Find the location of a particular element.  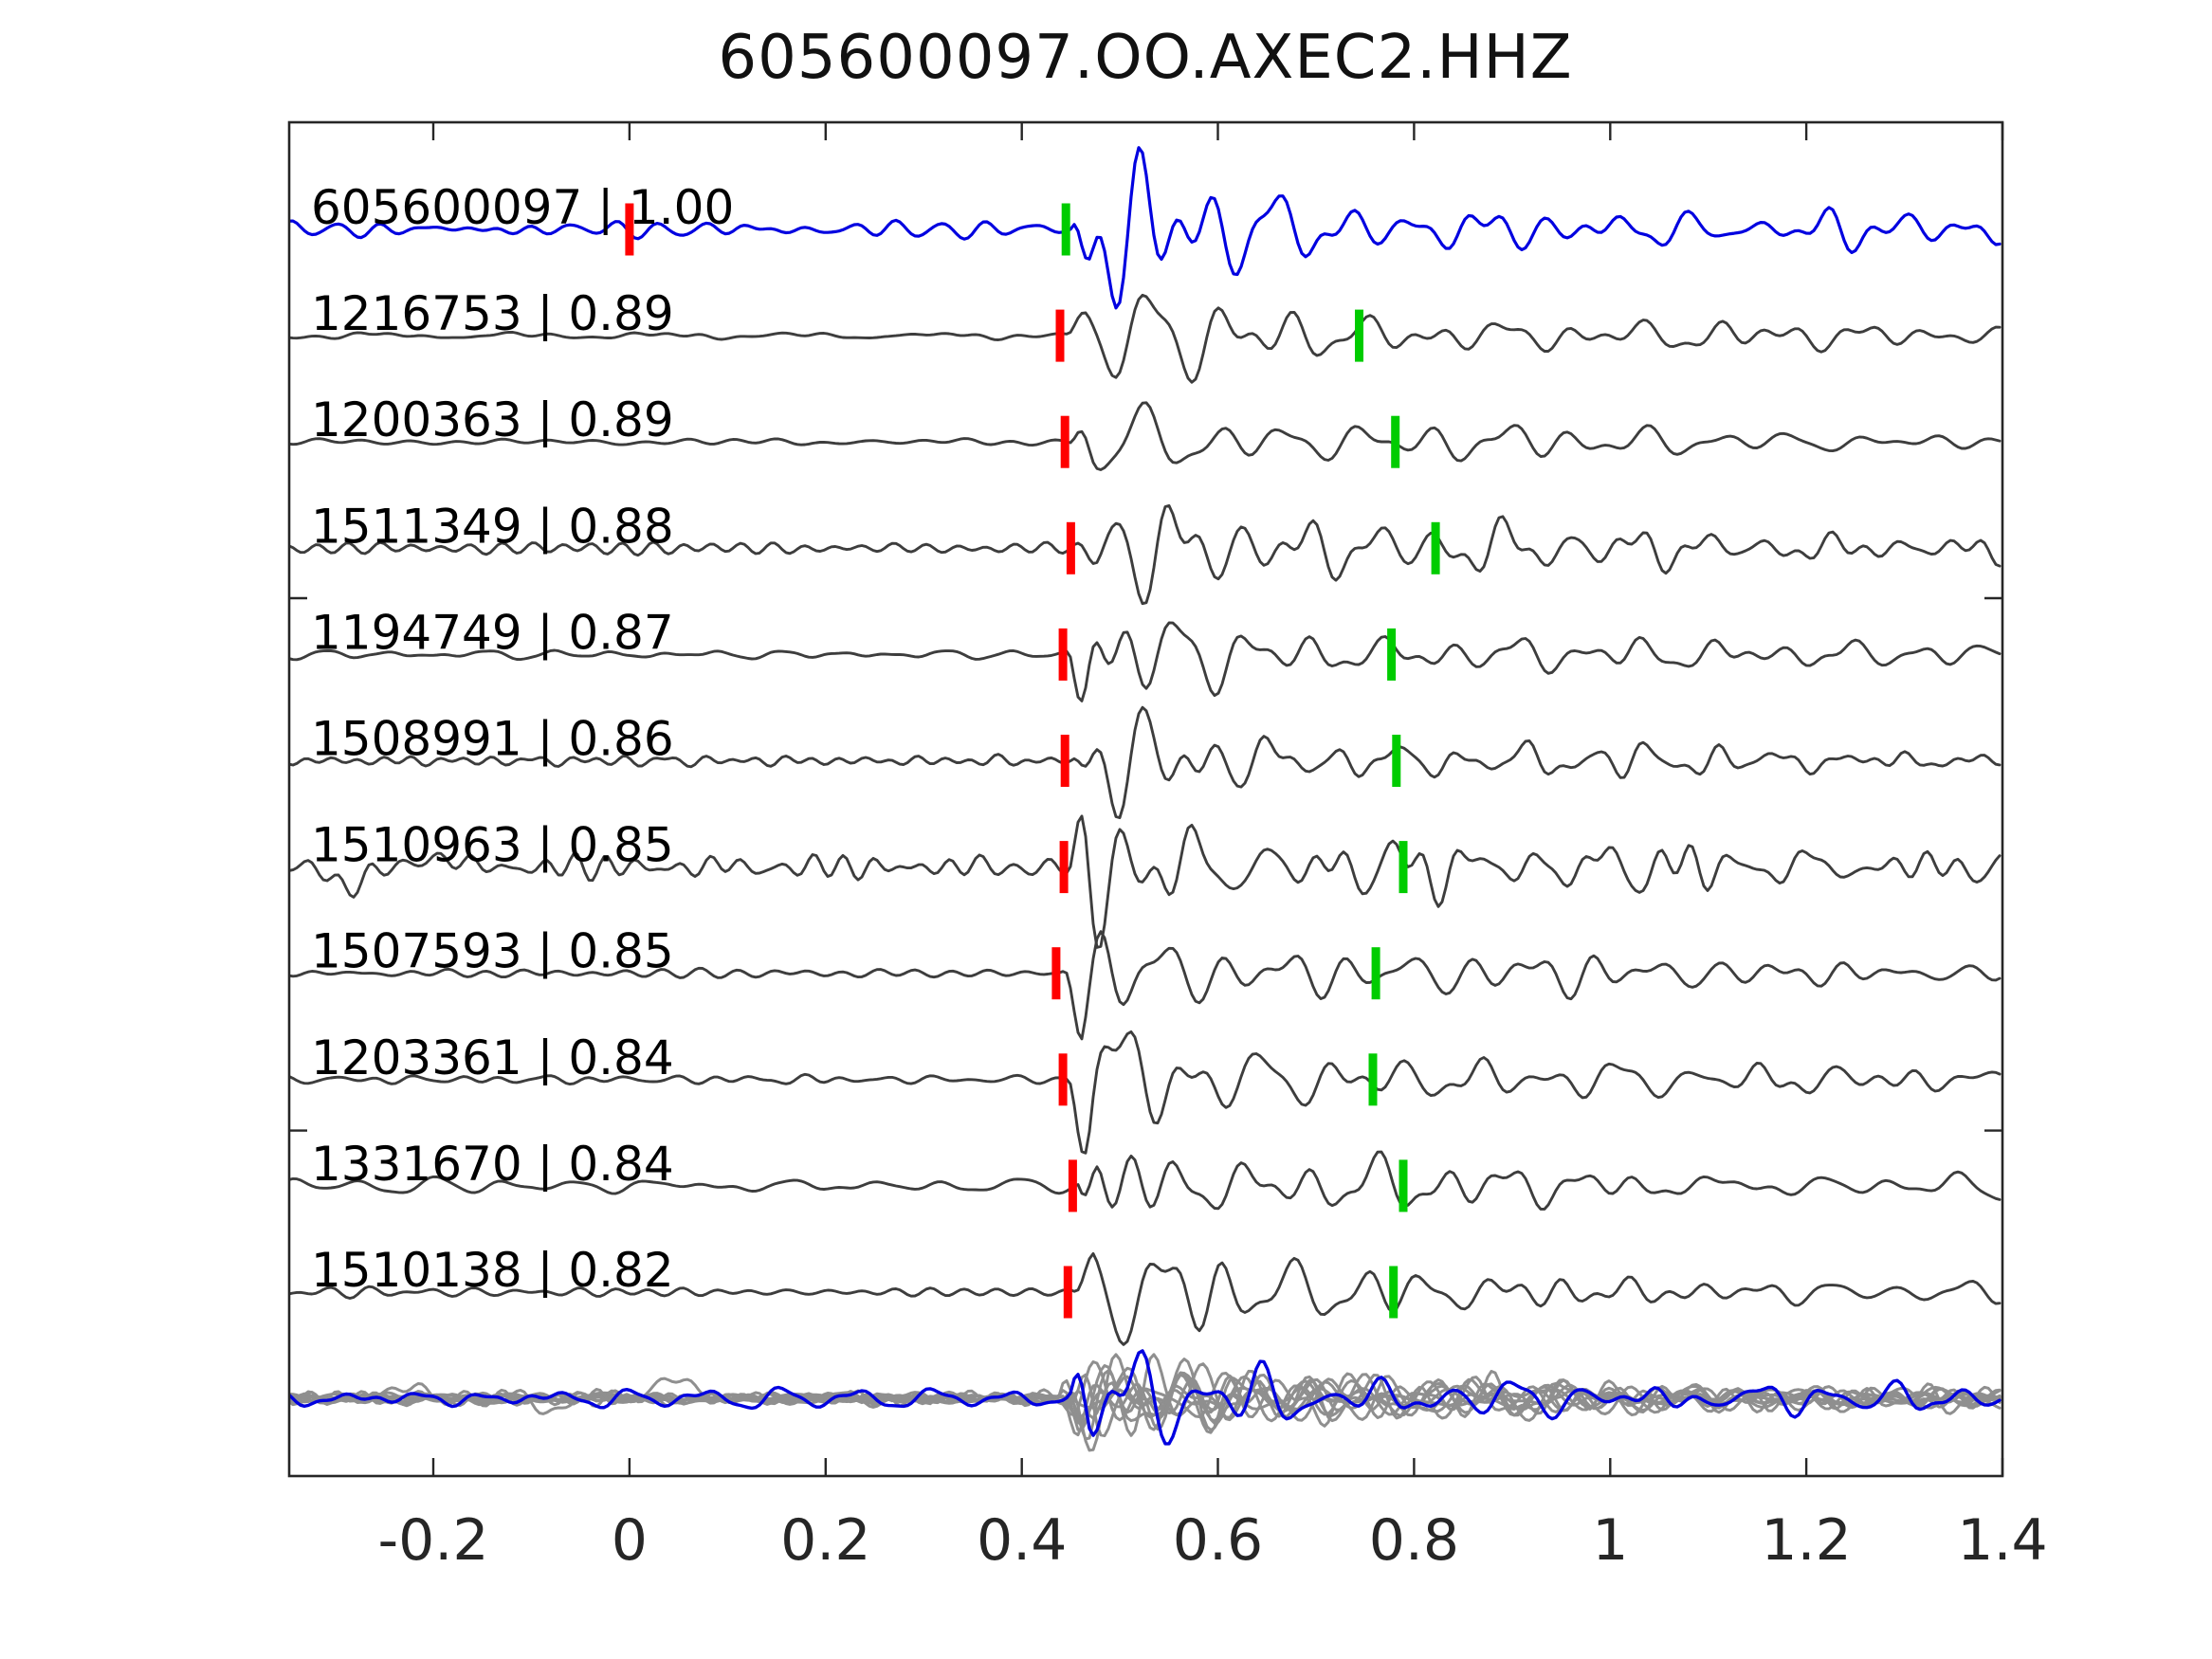

trace-label: 1331670 | 0.84 is located at coordinates (492, 1164).